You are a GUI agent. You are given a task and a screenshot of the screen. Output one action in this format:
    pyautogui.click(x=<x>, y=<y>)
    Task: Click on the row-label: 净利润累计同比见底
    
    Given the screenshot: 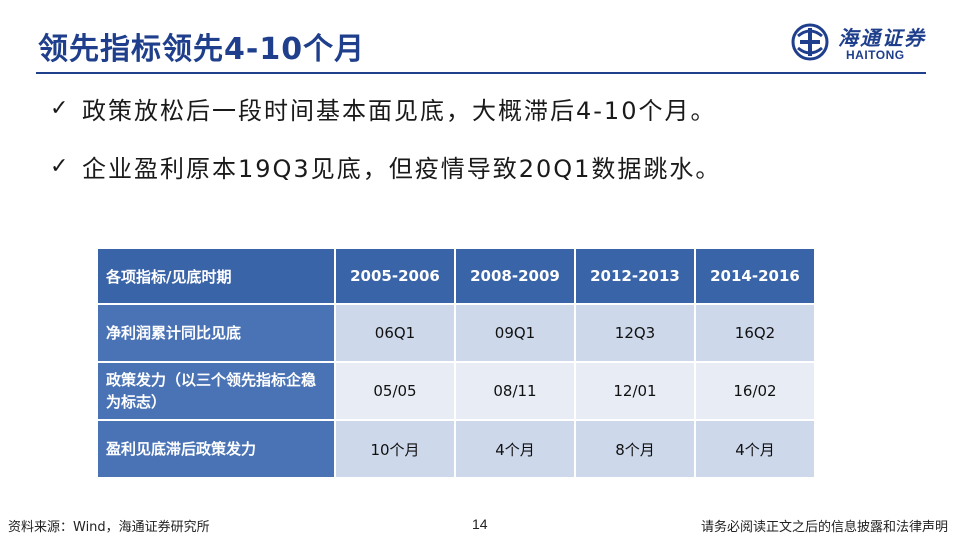 What is the action you would take?
    pyautogui.click(x=216, y=333)
    